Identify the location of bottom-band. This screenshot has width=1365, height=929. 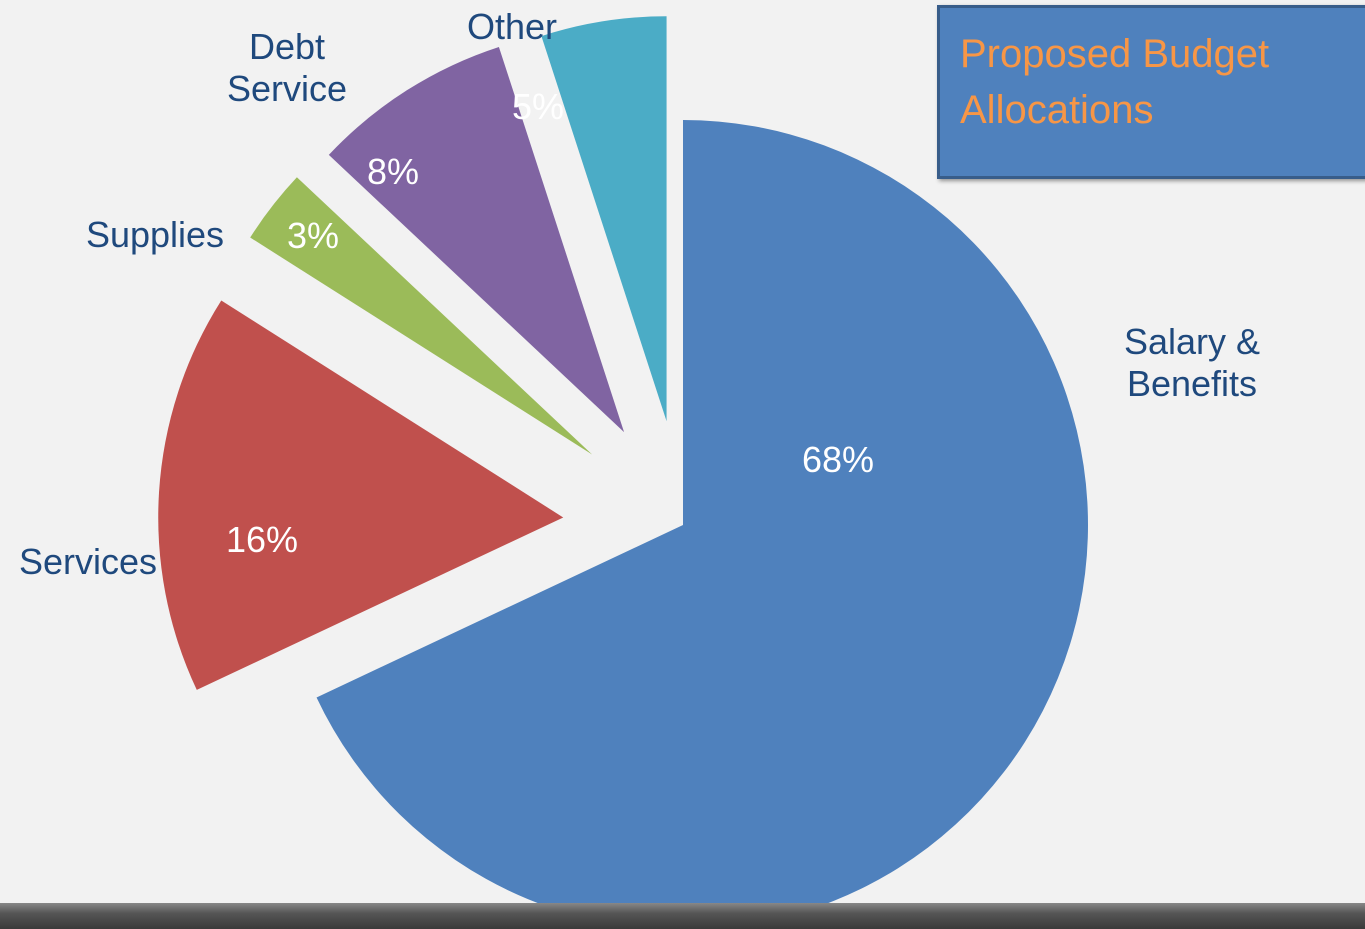
(682, 916).